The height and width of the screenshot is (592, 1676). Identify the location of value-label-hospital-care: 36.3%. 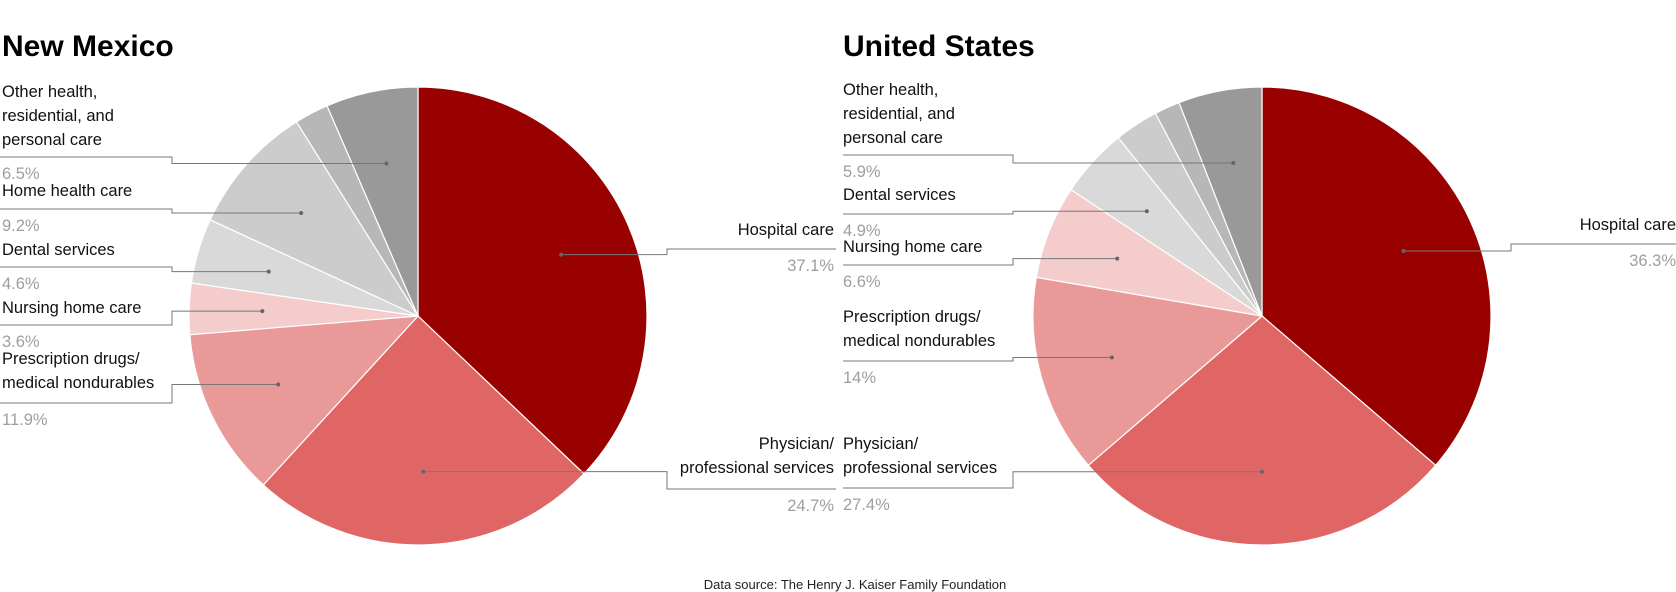
(1652, 261).